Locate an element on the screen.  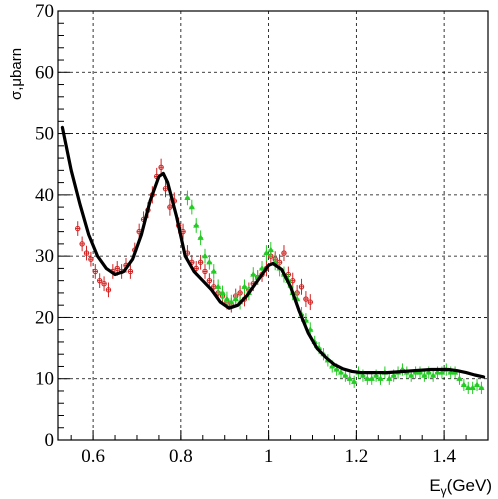
y-tick-label: 70 is located at coordinates (44, 11).